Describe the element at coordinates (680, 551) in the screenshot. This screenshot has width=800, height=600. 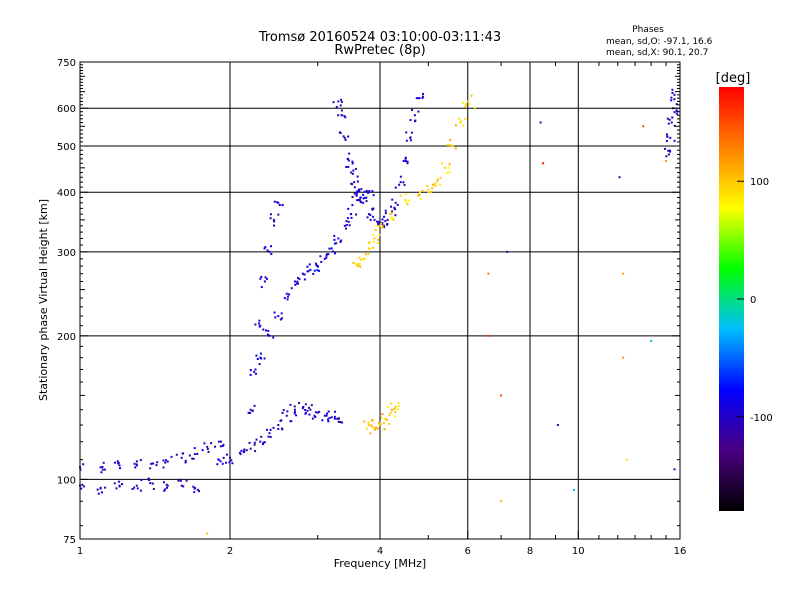
I see `x-tick-label: 16` at that location.